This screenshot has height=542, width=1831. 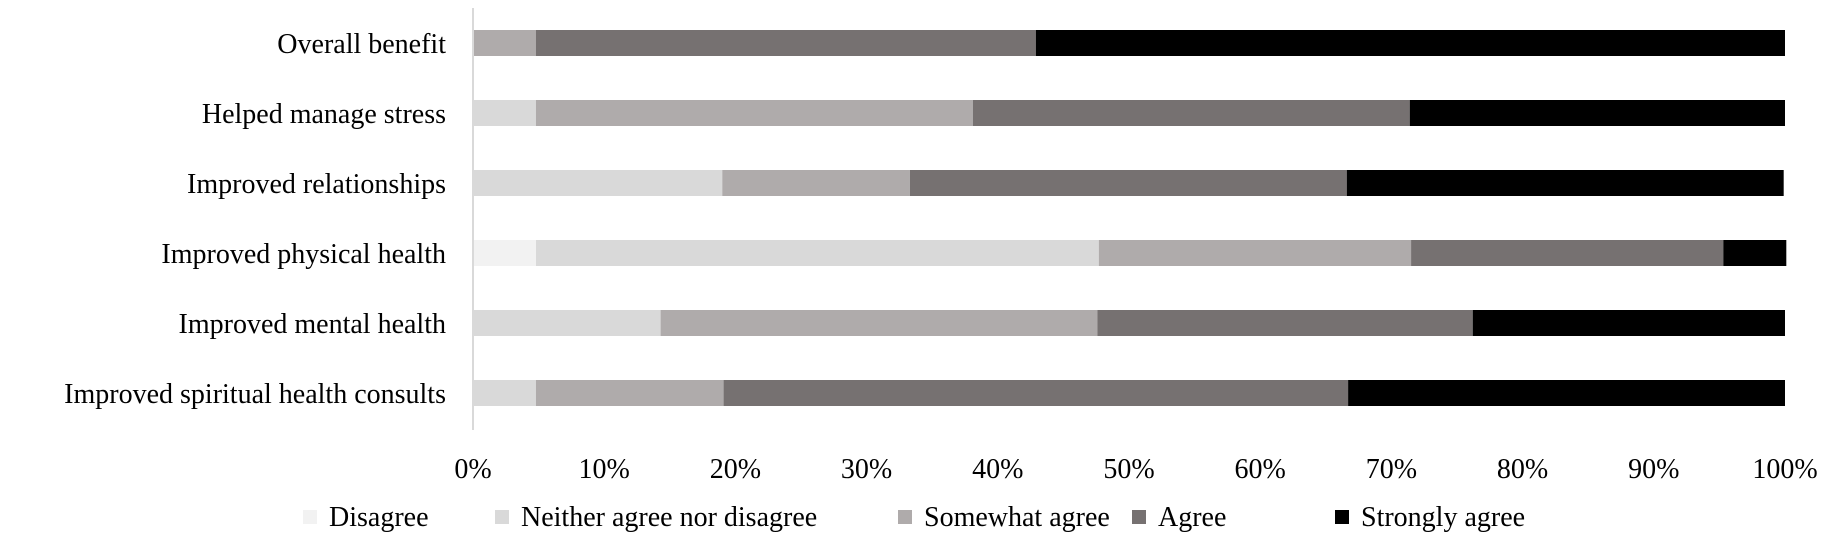 I want to click on category-label: Improved physical health, so click(x=303, y=254).